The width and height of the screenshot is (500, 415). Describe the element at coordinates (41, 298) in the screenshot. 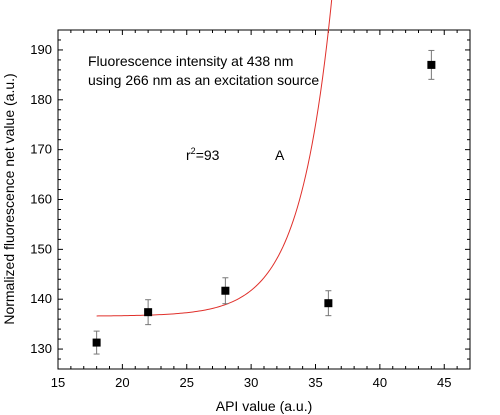

I see `y-tick-label: 140` at that location.